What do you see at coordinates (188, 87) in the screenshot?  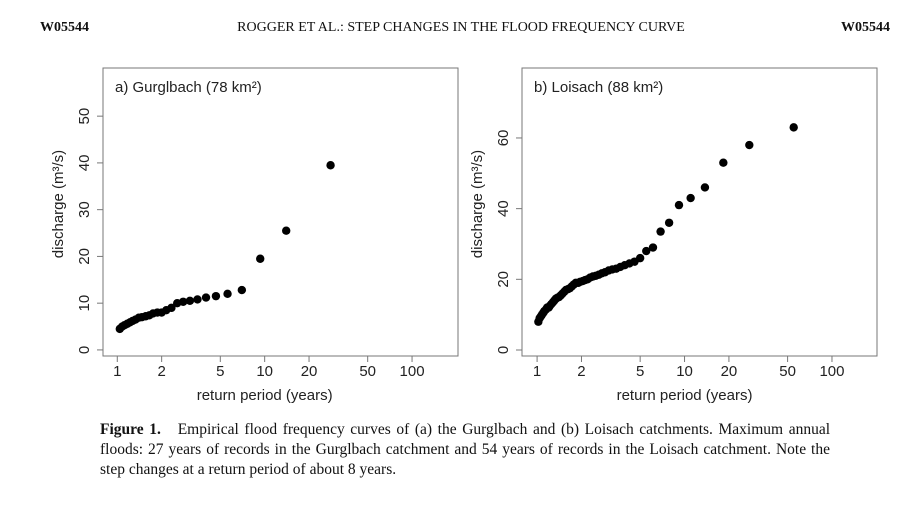 I see `panel-title: a) Gurglbach (78 km²)` at bounding box center [188, 87].